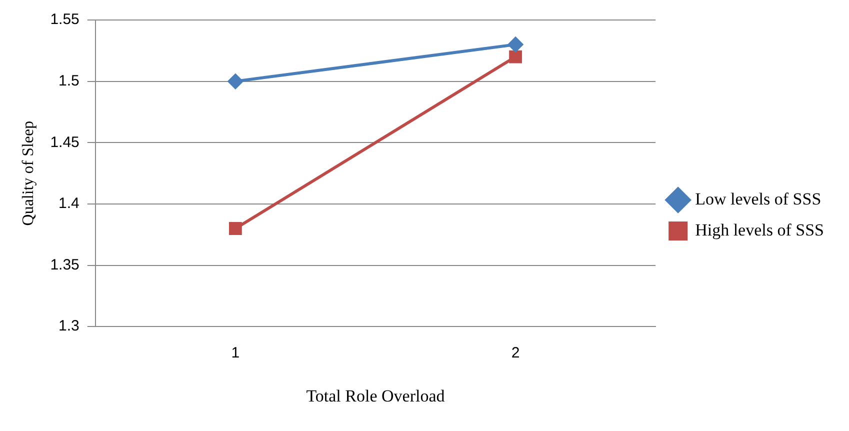 The width and height of the screenshot is (849, 431). What do you see at coordinates (69, 203) in the screenshot?
I see `y-tick-label: 1.4` at bounding box center [69, 203].